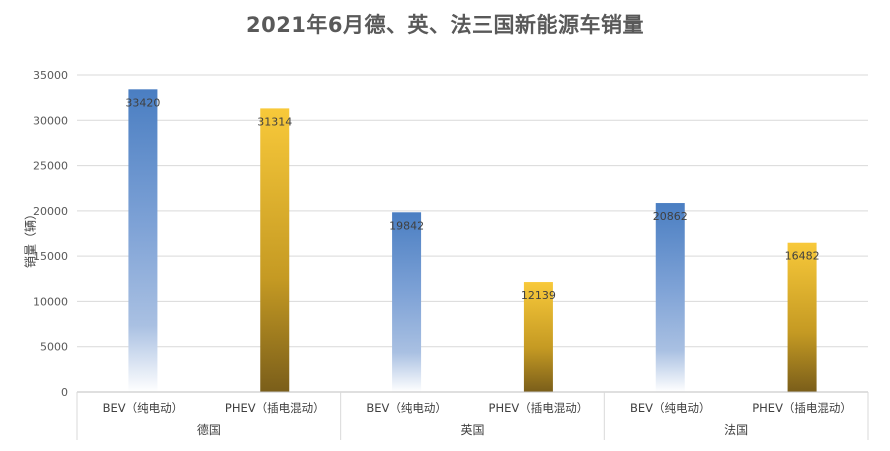 The height and width of the screenshot is (451, 890). Describe the element at coordinates (406, 225) in the screenshot. I see `data-label: 19842` at that location.